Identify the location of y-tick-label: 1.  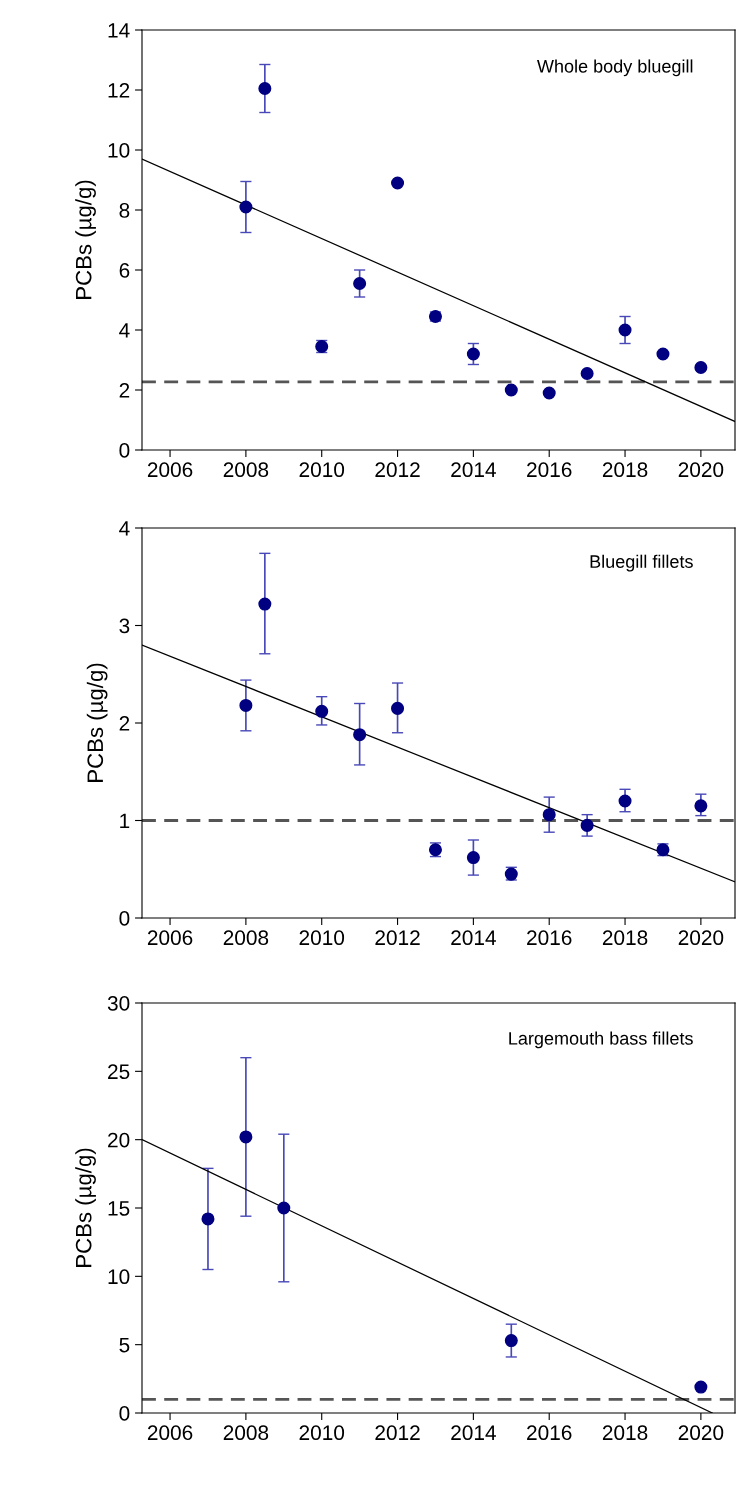
(125, 821).